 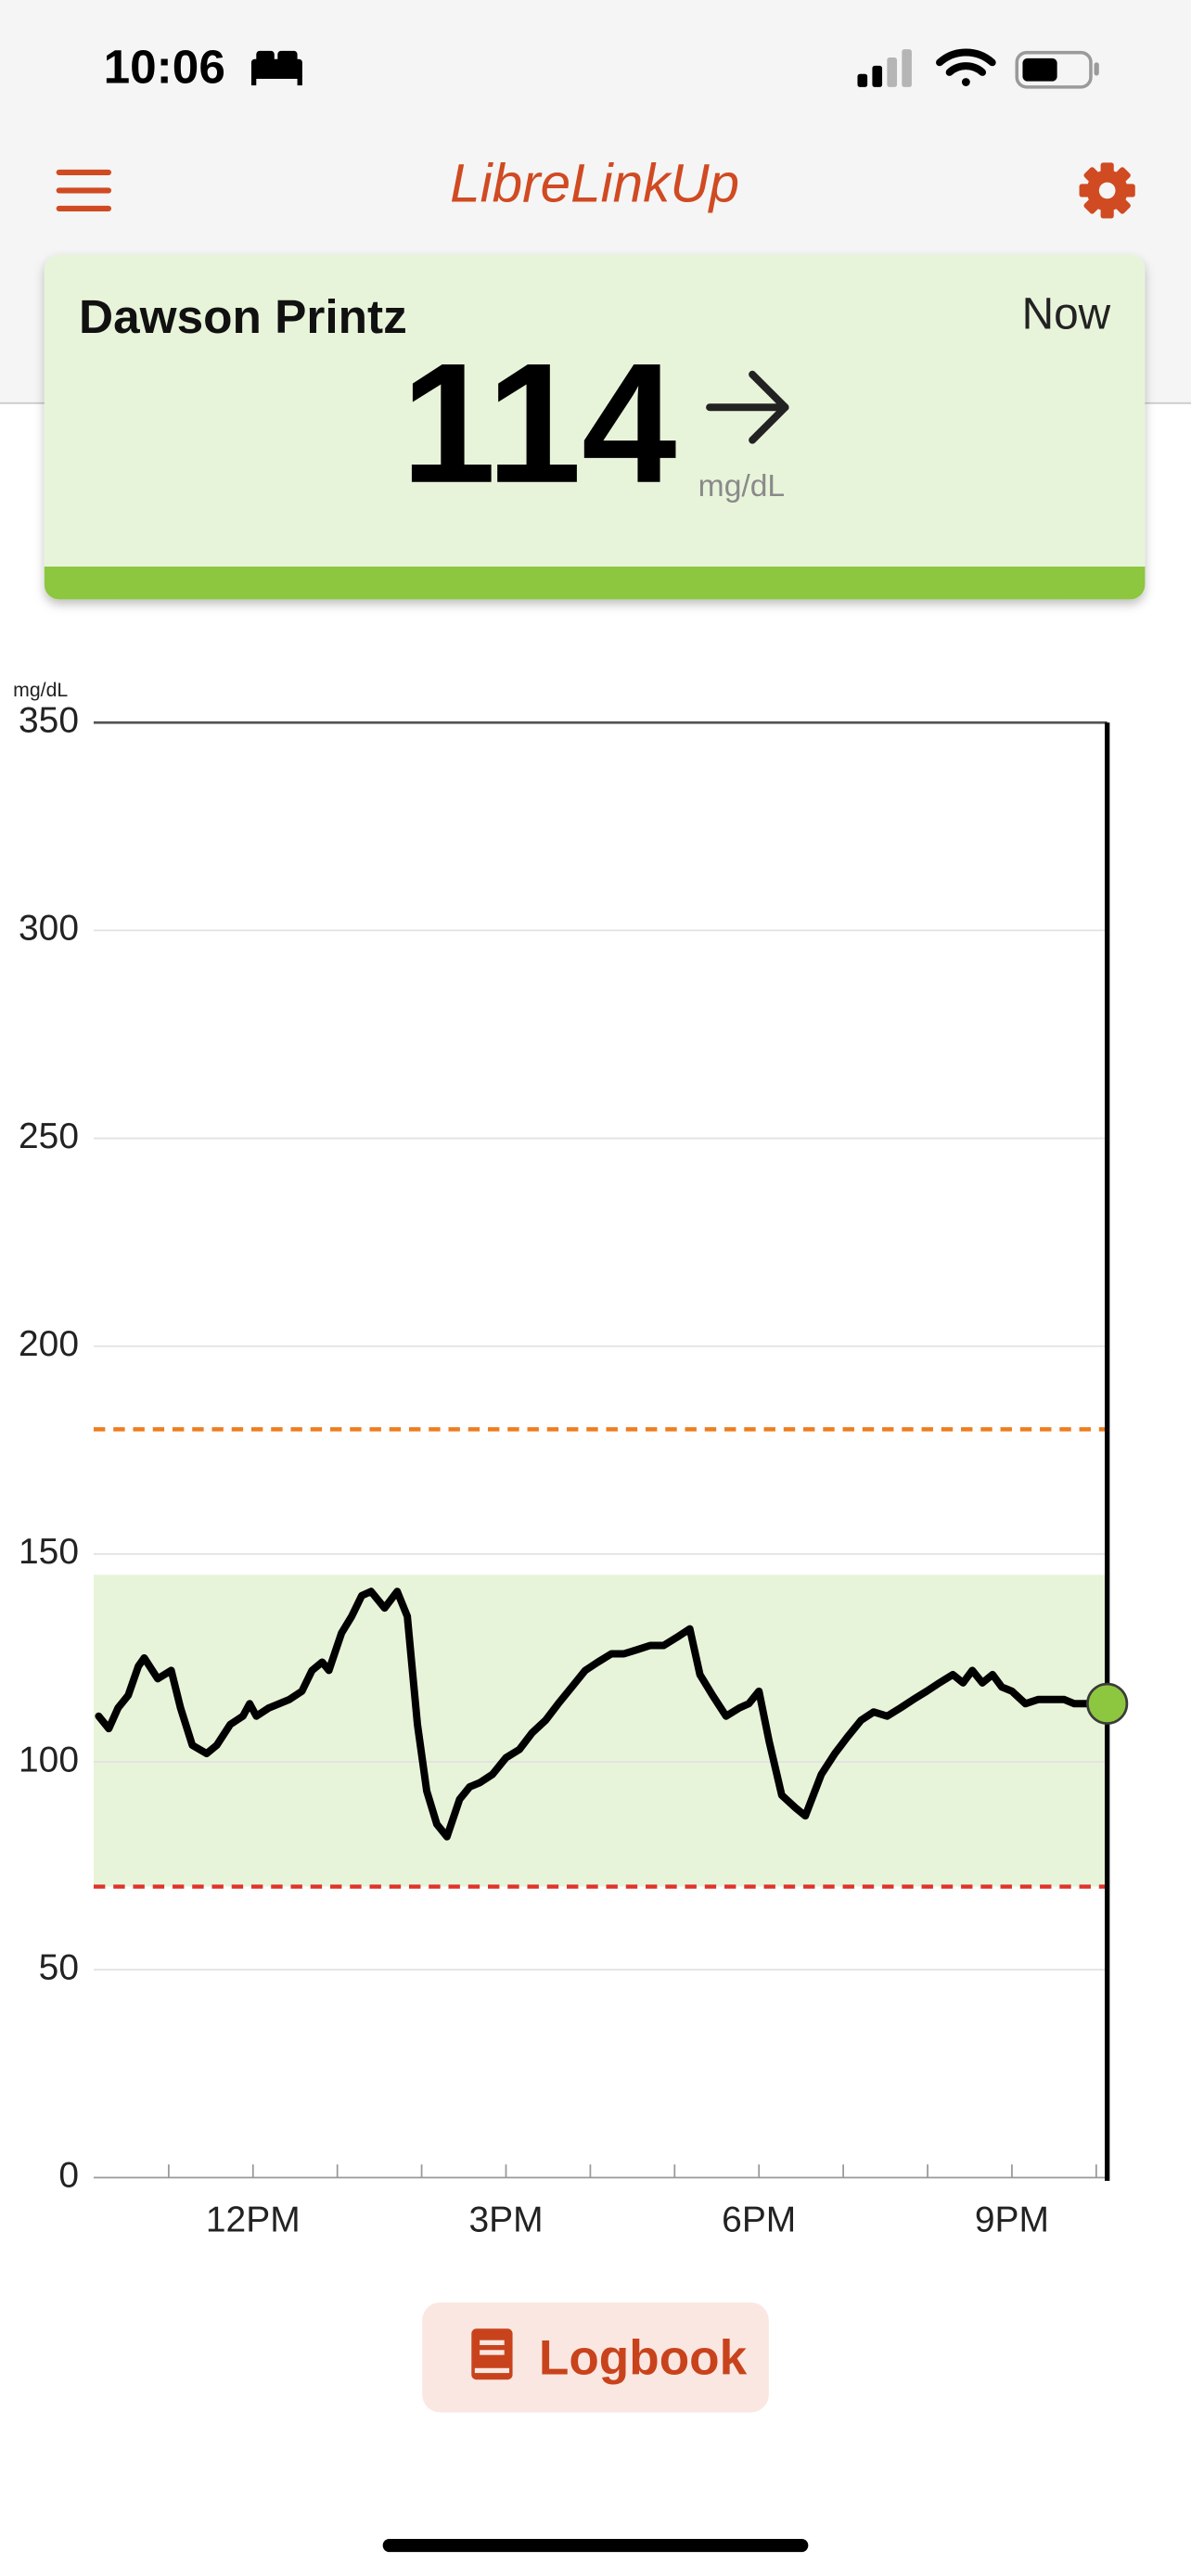 What do you see at coordinates (59, 1967) in the screenshot?
I see `y-tick-label: 50` at bounding box center [59, 1967].